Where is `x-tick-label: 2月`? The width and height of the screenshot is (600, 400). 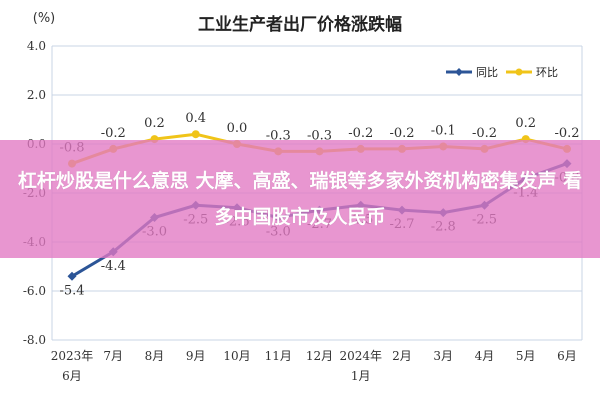 x-tick-label: 2月 is located at coordinates (402, 356).